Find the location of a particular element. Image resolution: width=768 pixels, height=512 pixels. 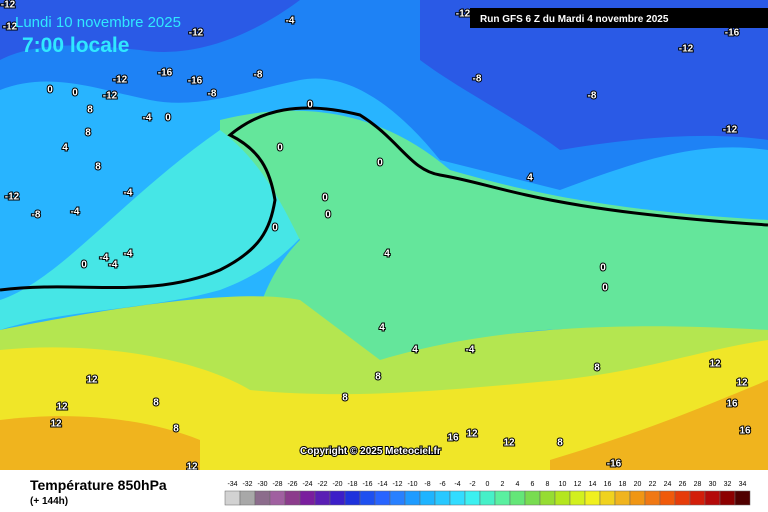

colorbar-label: -18 is located at coordinates (352, 484).